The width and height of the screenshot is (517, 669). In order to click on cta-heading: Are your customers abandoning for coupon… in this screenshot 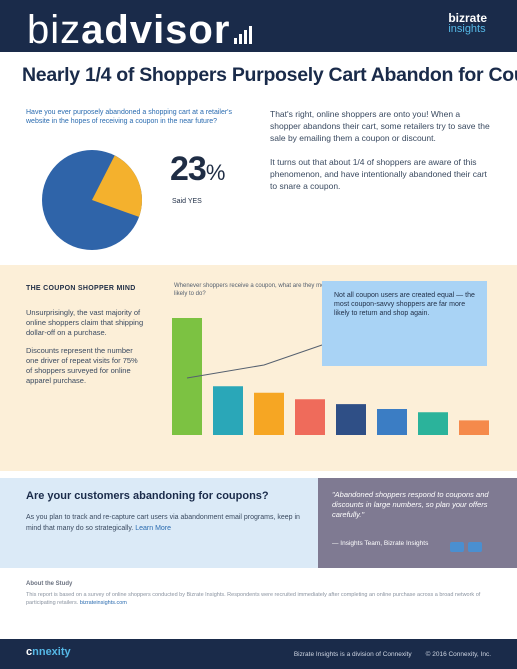, I will do `click(147, 496)`.